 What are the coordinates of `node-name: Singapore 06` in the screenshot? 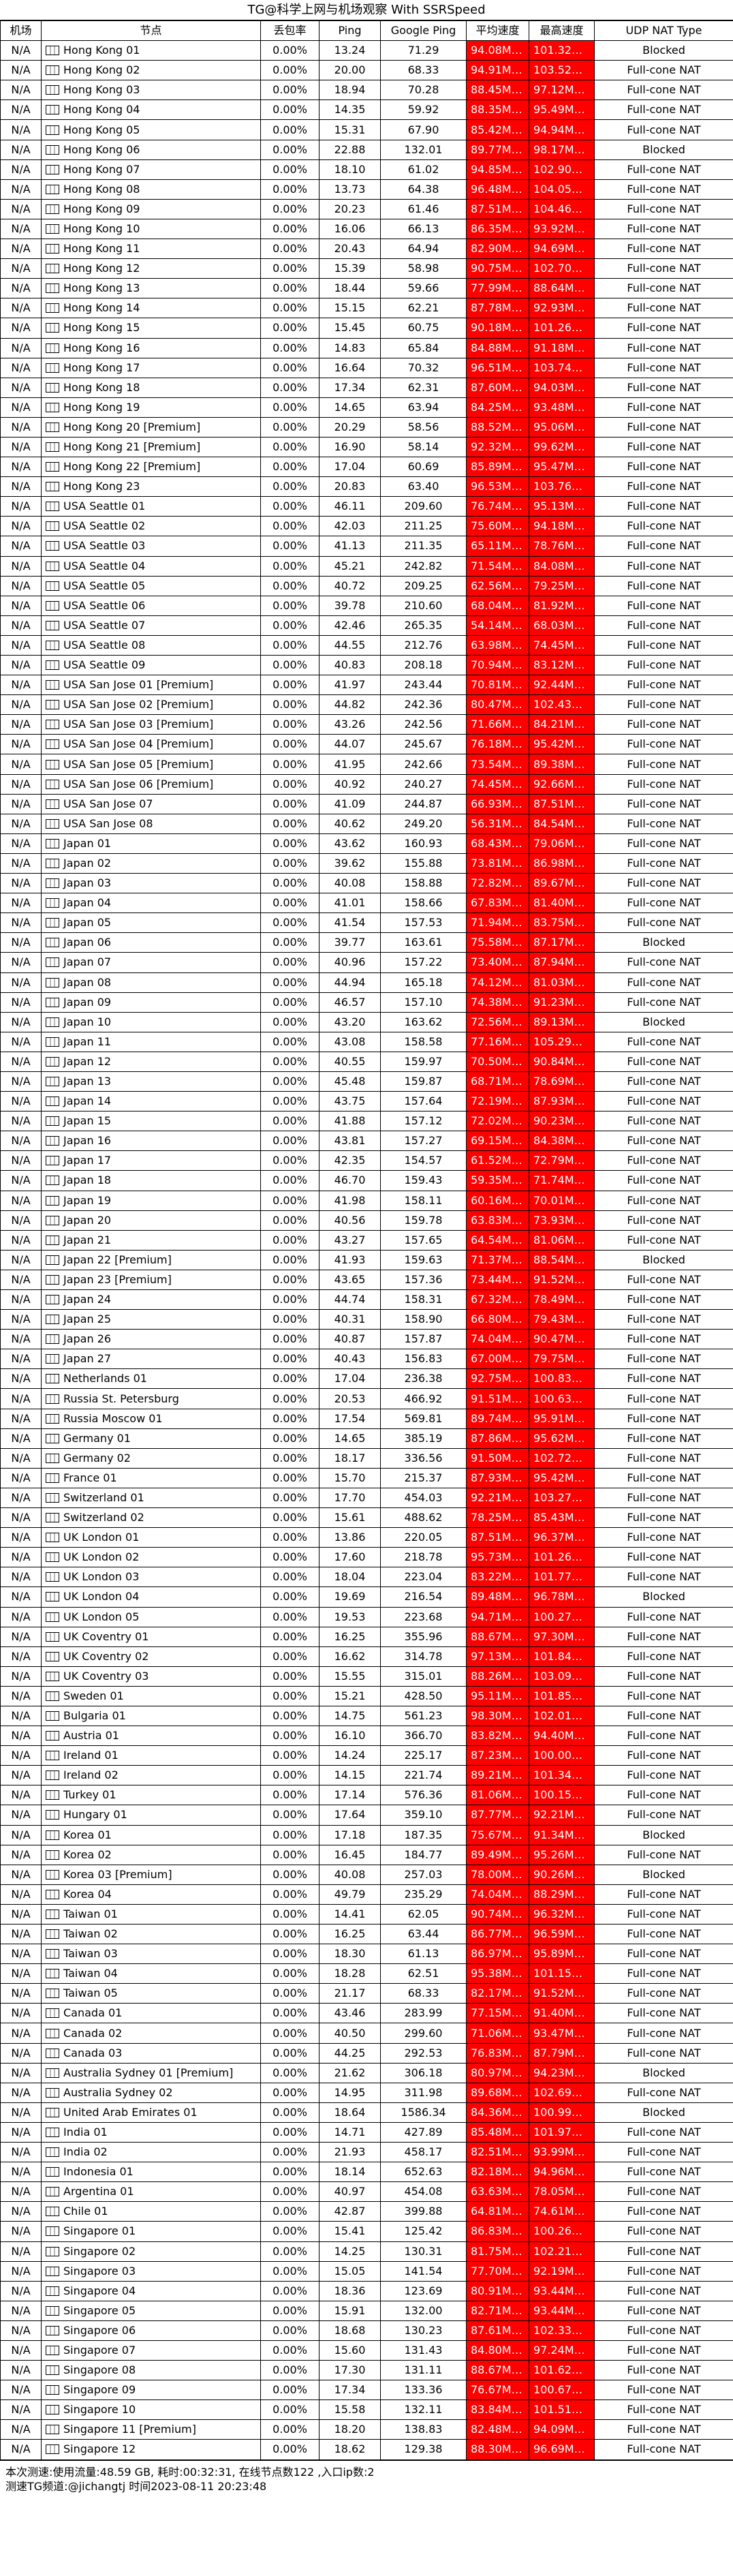 It's located at (151, 2330).